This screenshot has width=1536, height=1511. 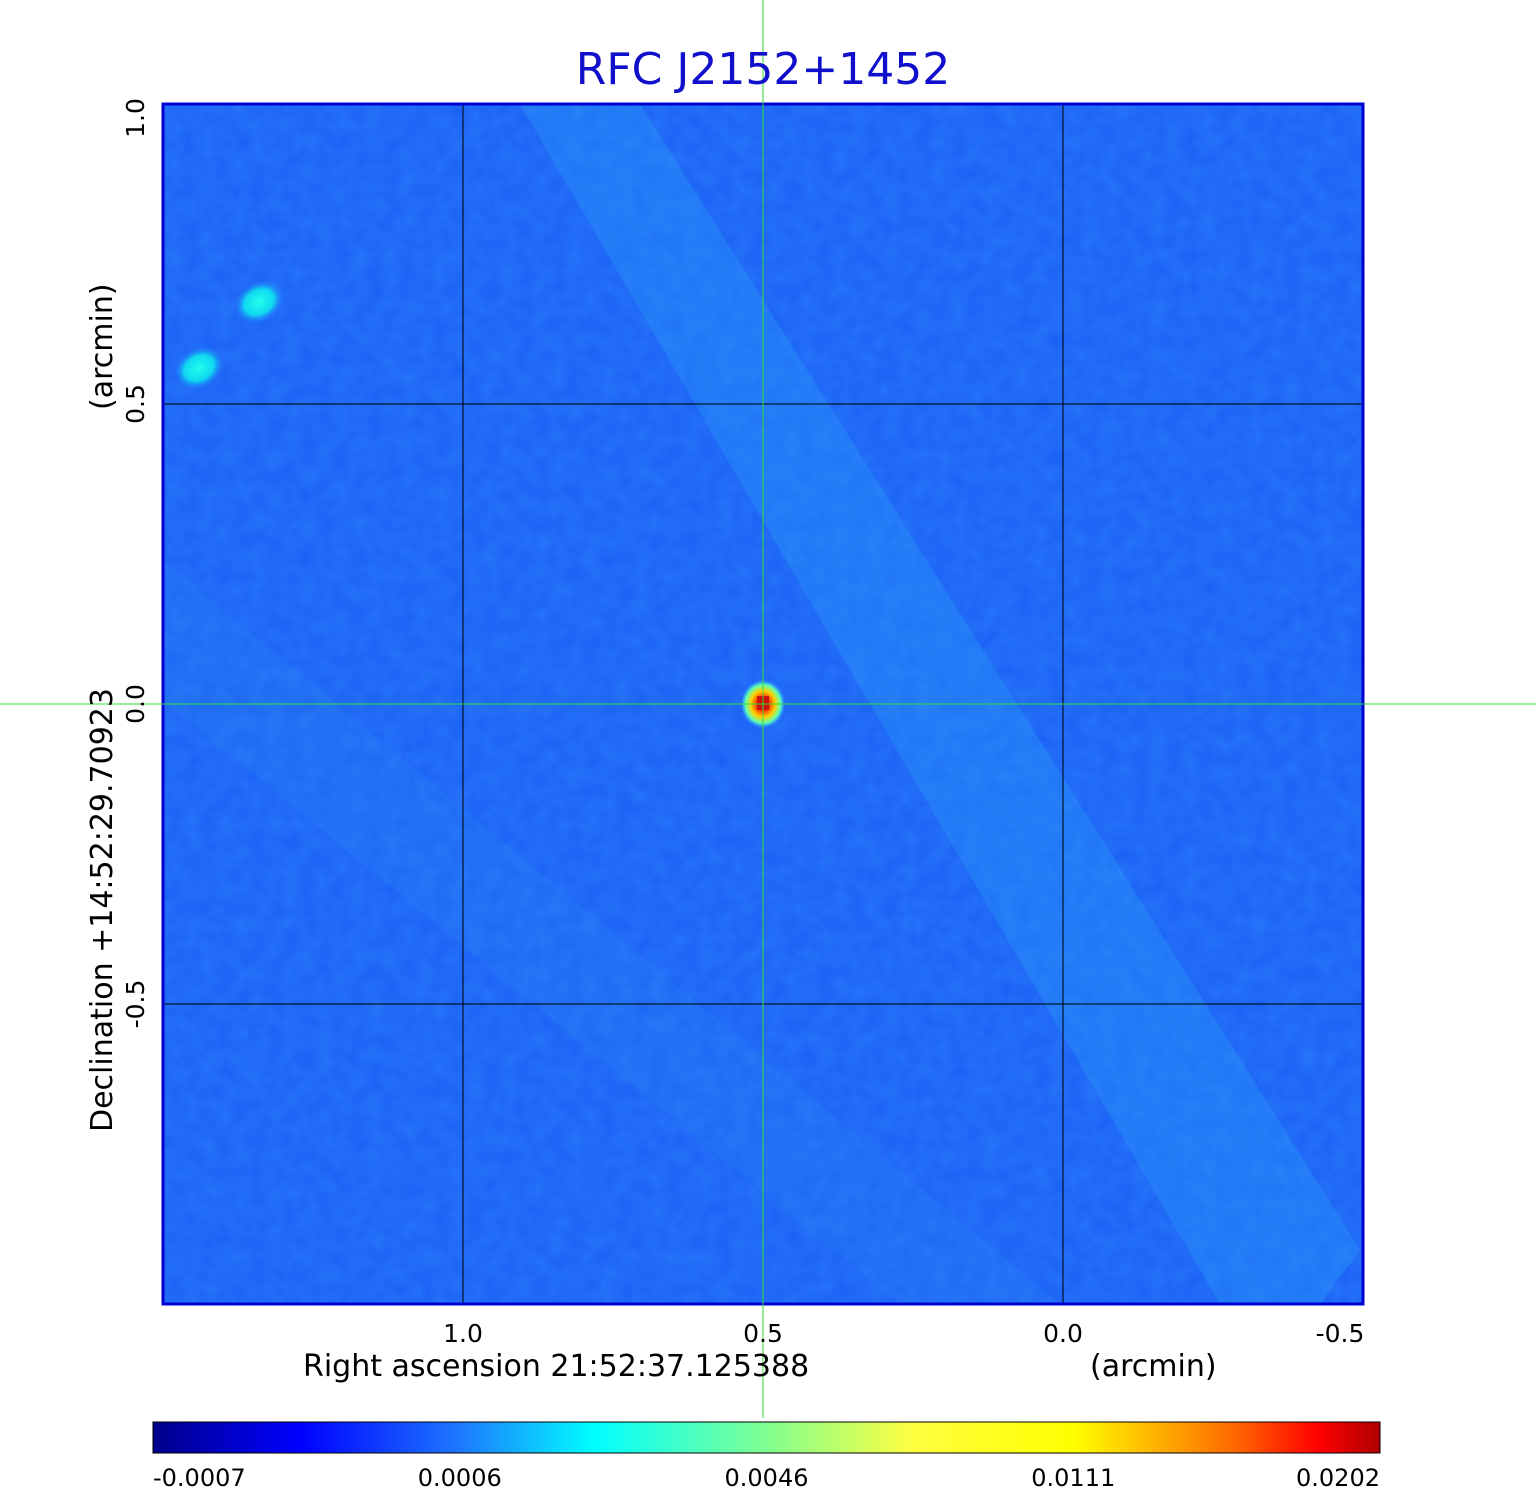 I want to click on y-axis-label: Declination +14:52:29.70923, so click(x=102, y=910).